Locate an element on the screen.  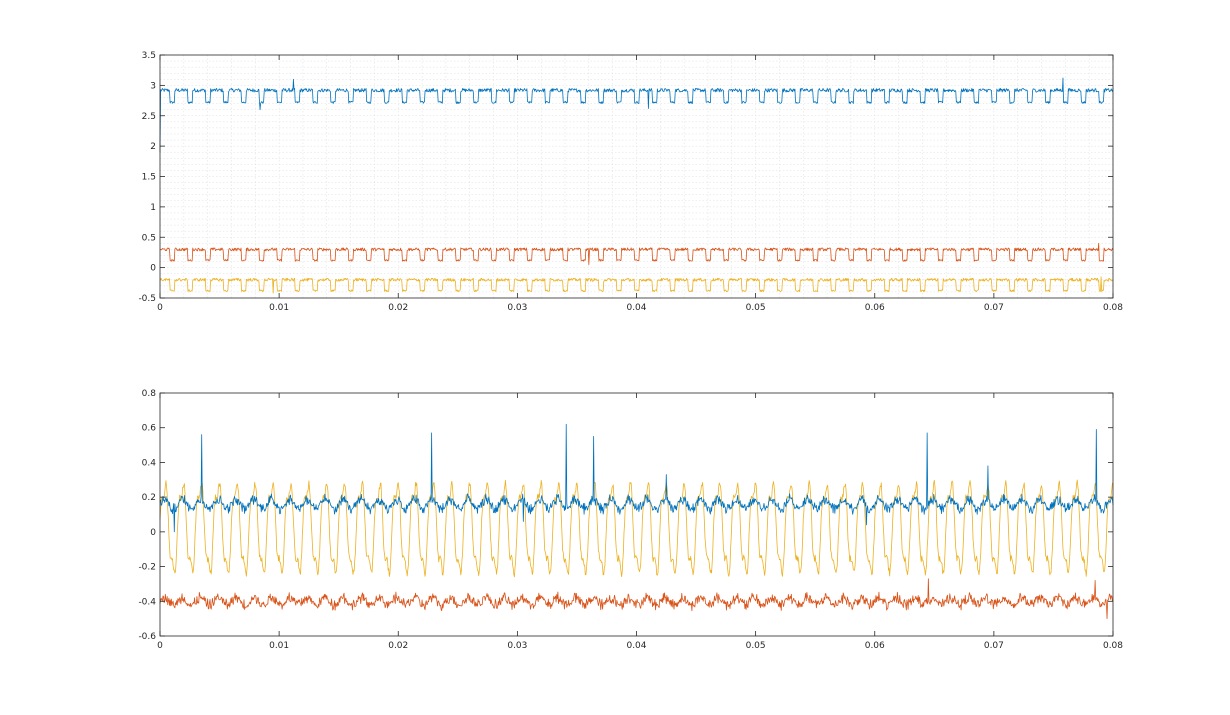
y-tick-label: -0.4 is located at coordinates (147, 602).